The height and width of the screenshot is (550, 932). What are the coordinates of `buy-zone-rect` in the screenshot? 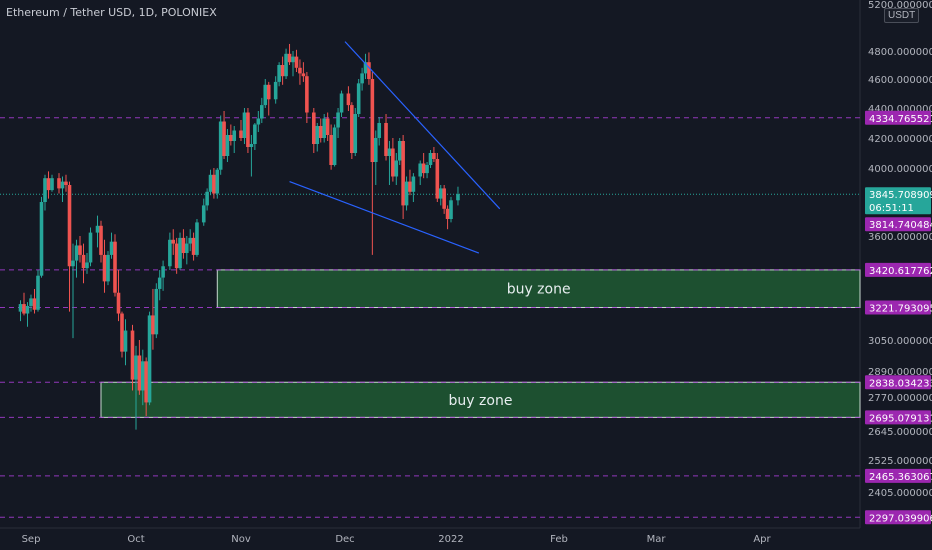 It's located at (538, 289).